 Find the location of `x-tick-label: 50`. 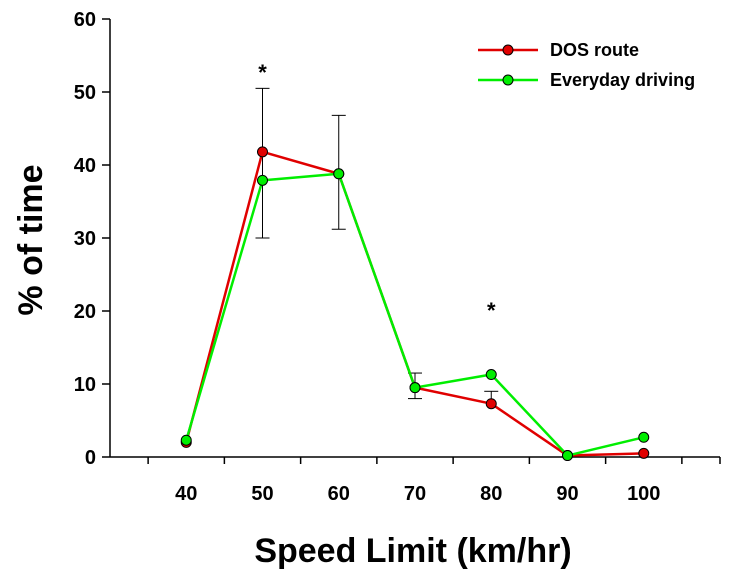

x-tick-label: 50 is located at coordinates (262, 494).